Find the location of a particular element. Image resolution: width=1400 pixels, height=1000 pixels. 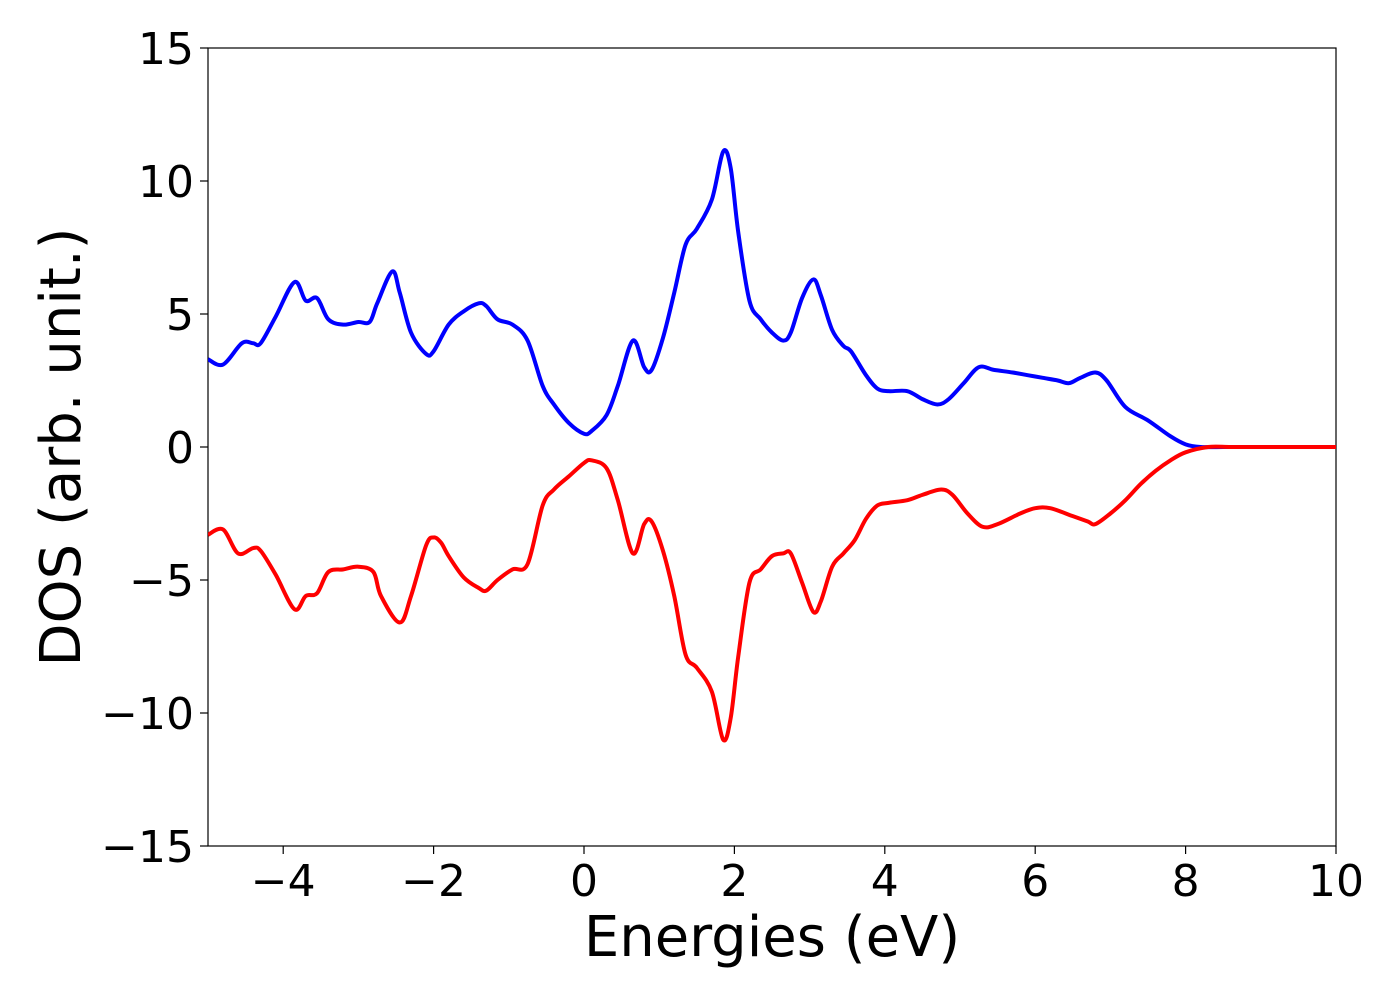

y-axis-ticks: −15 −10 −5 0 5 10 15 is located at coordinates (154, 448).